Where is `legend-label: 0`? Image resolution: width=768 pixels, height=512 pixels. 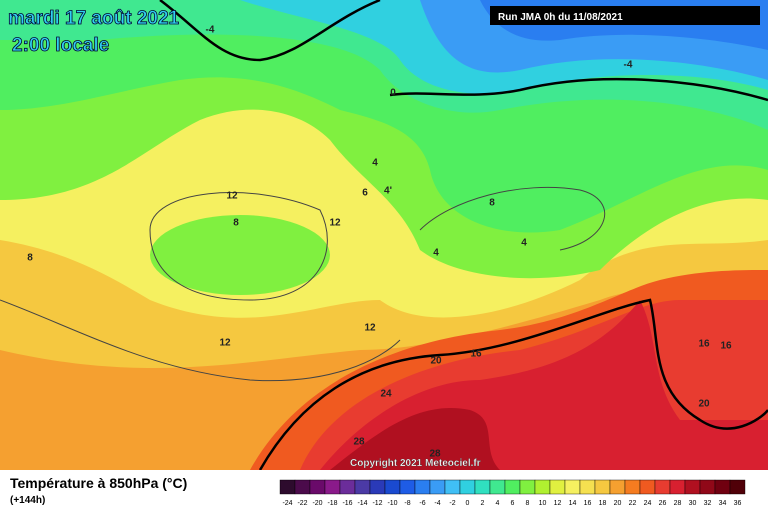
legend-label: 0 is located at coordinates (468, 503).